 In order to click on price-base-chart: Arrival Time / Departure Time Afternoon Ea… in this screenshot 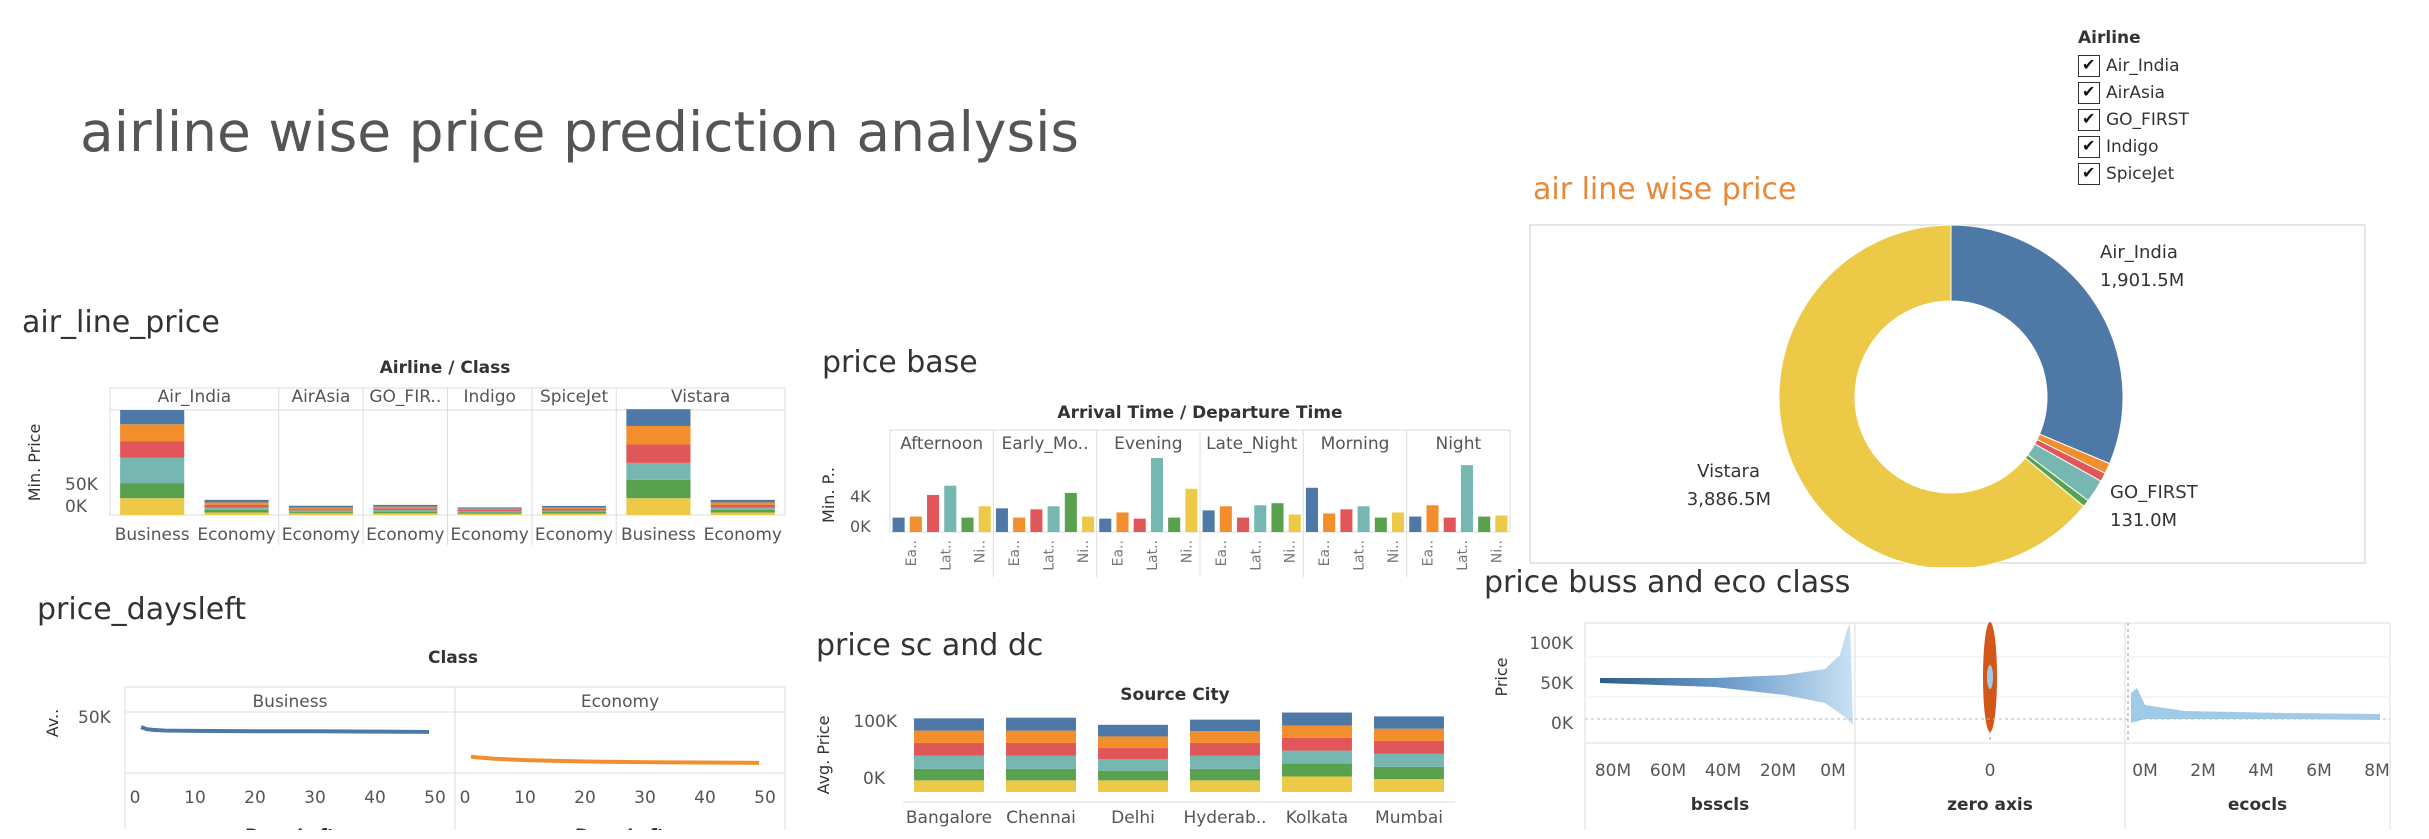, I will do `click(1170, 492)`.